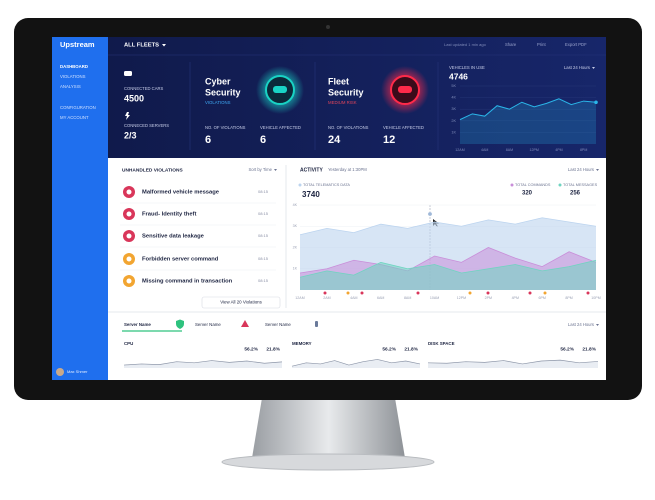 This screenshot has width=655, height=500. I want to click on warning-icon, so click(245, 323).